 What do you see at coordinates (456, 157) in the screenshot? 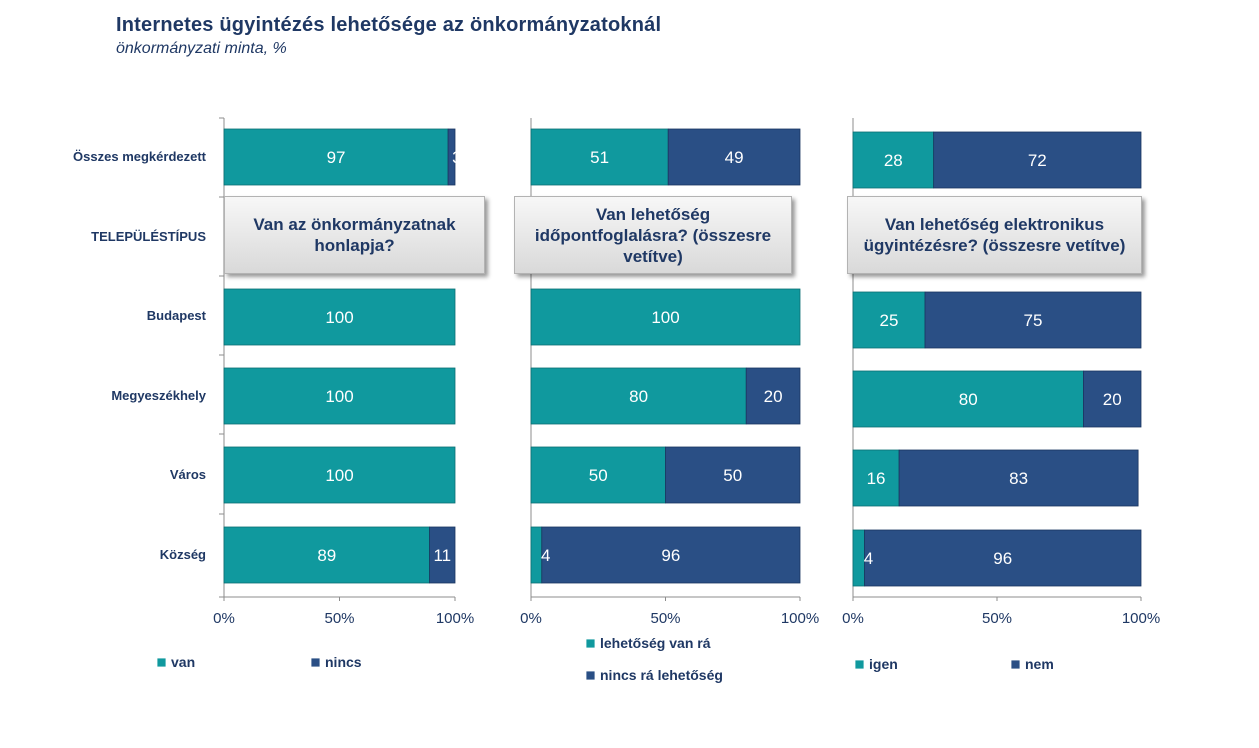
I see `data-label: 3` at bounding box center [456, 157].